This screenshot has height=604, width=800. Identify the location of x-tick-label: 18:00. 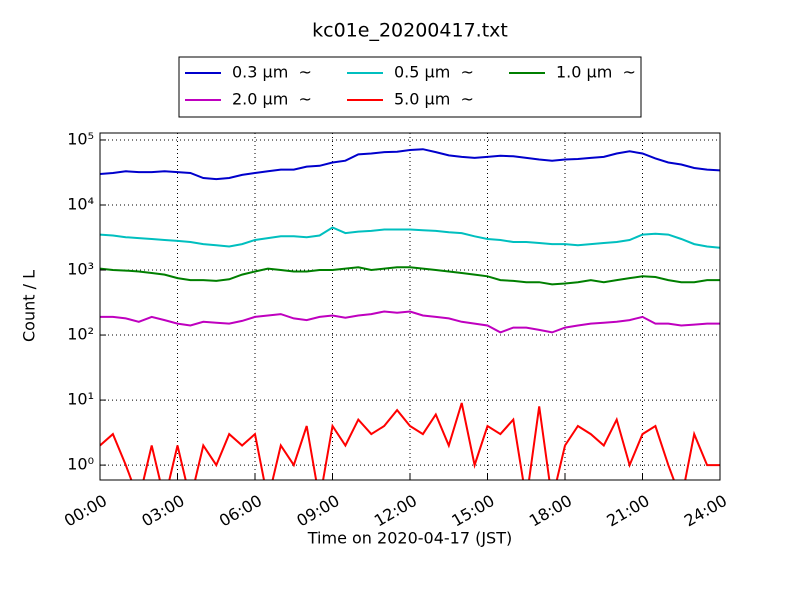
(550, 511).